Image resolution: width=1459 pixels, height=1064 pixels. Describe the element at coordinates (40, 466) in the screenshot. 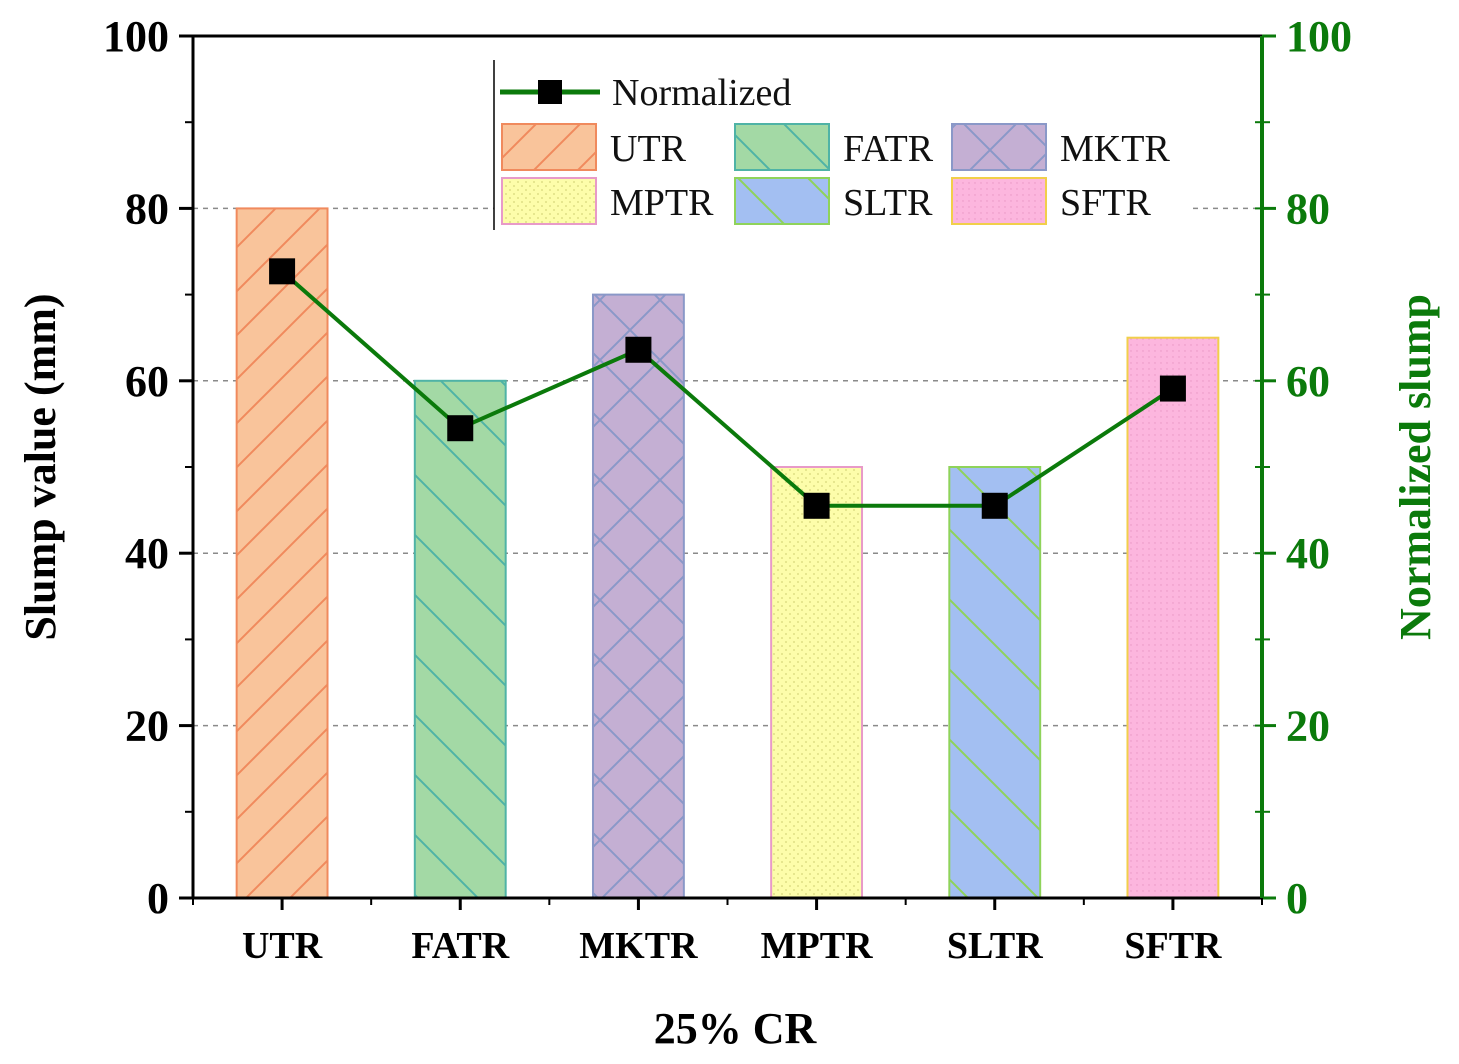

I see `y-axis-label: Slump value (mm)` at that location.